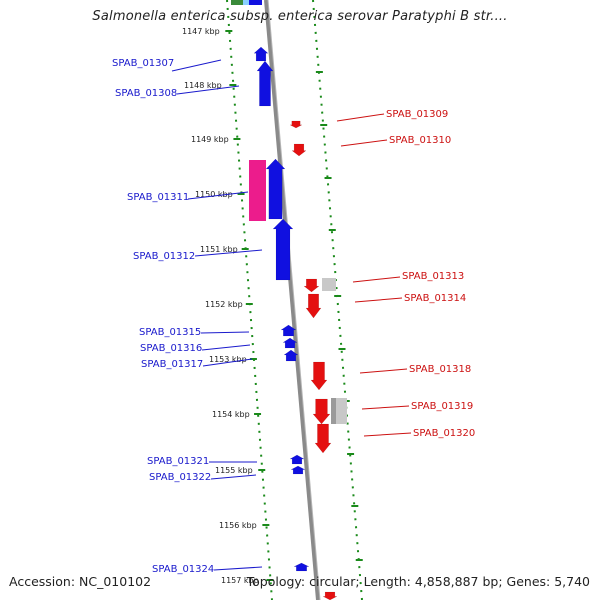  I want to click on reverse-gene-label: SPAB_01320, so click(444, 433).